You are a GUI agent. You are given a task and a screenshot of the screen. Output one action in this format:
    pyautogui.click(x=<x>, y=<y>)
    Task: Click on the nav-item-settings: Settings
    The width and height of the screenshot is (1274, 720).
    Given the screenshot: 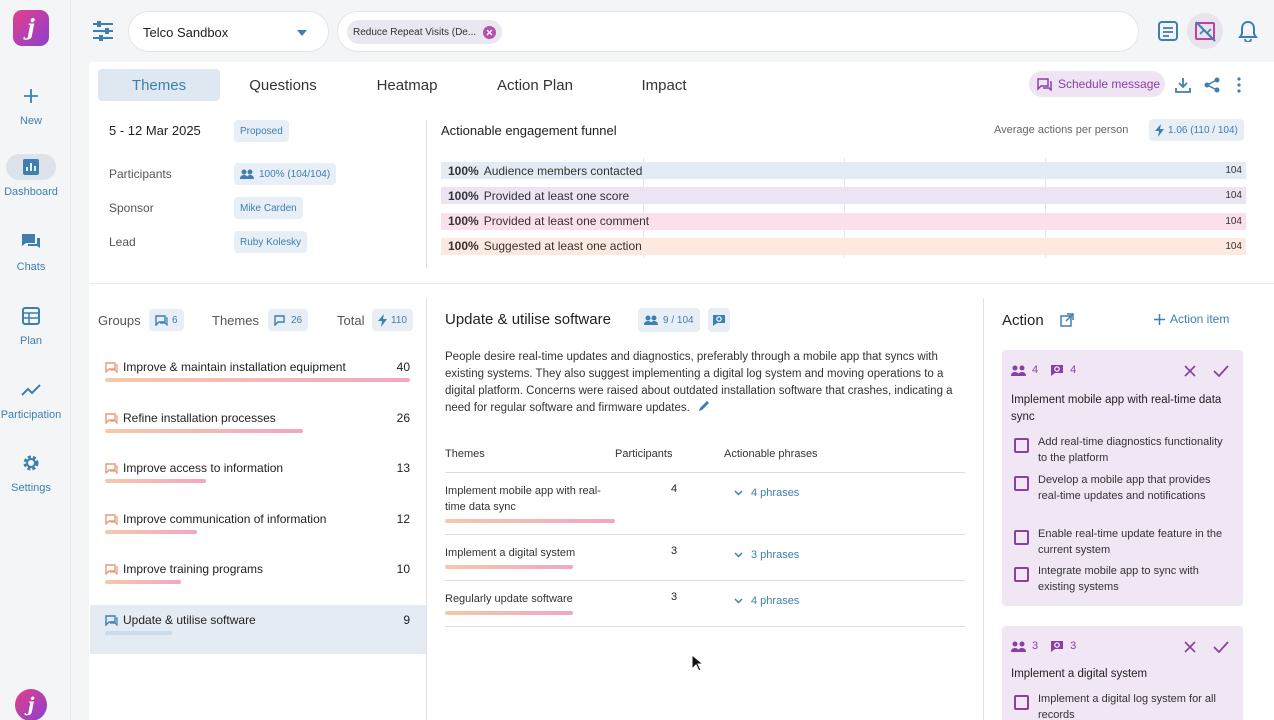 What is the action you would take?
    pyautogui.click(x=31, y=472)
    